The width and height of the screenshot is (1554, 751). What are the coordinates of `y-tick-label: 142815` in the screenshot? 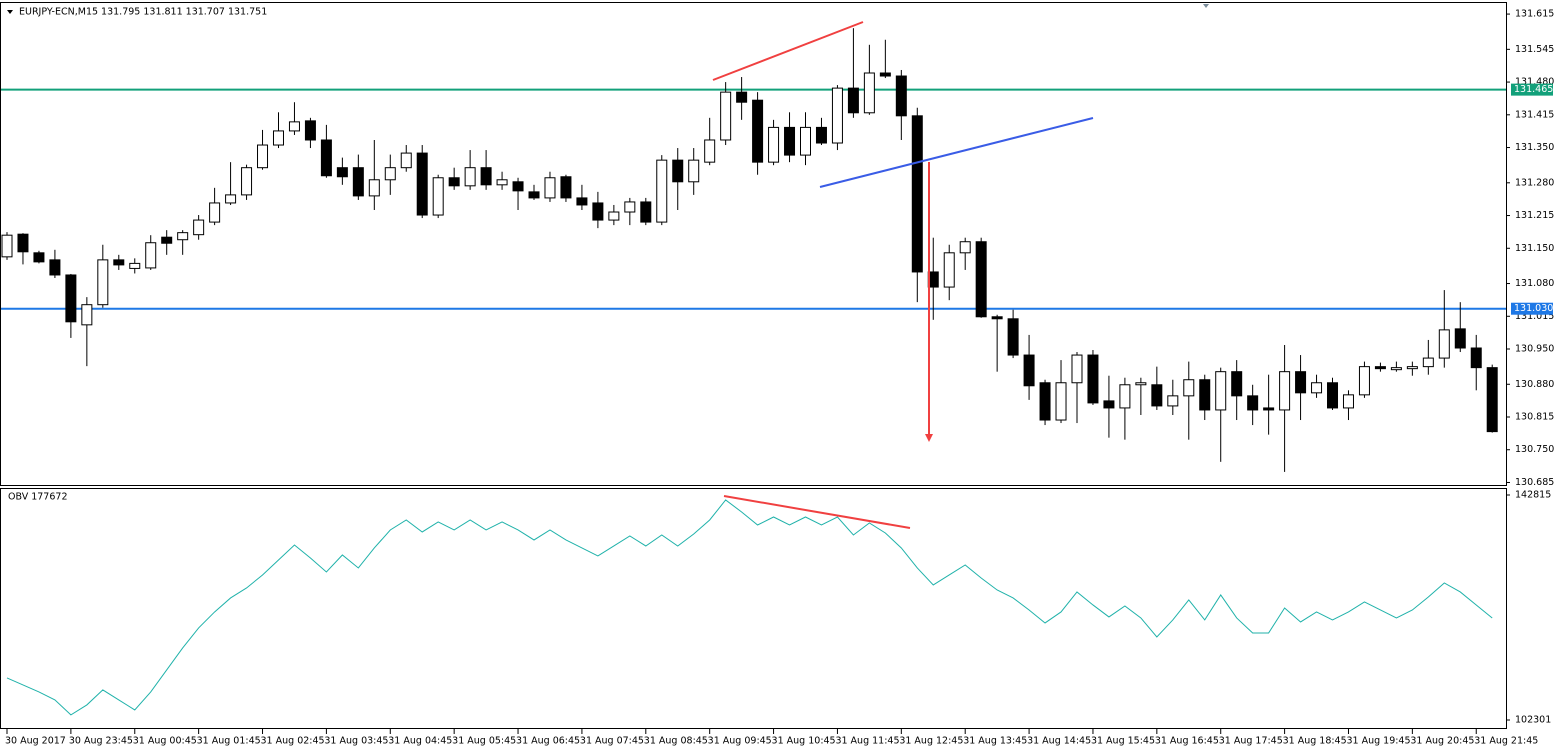 It's located at (1533, 494).